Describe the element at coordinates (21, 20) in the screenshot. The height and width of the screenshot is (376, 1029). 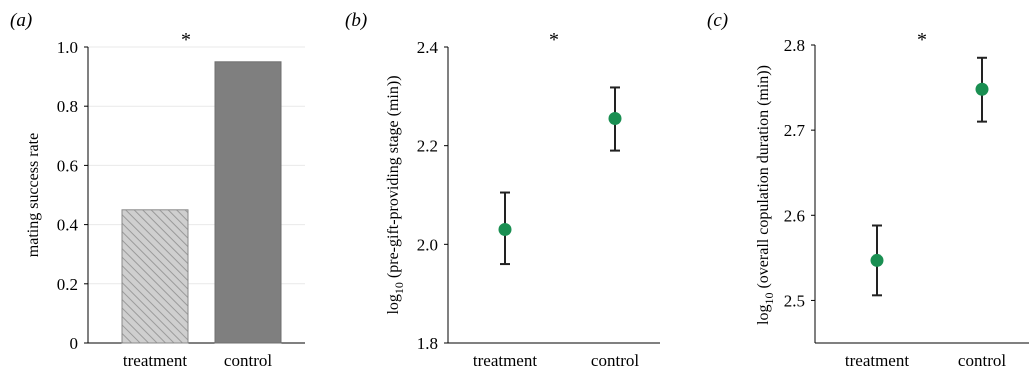
I see `panel-label: (a)` at that location.